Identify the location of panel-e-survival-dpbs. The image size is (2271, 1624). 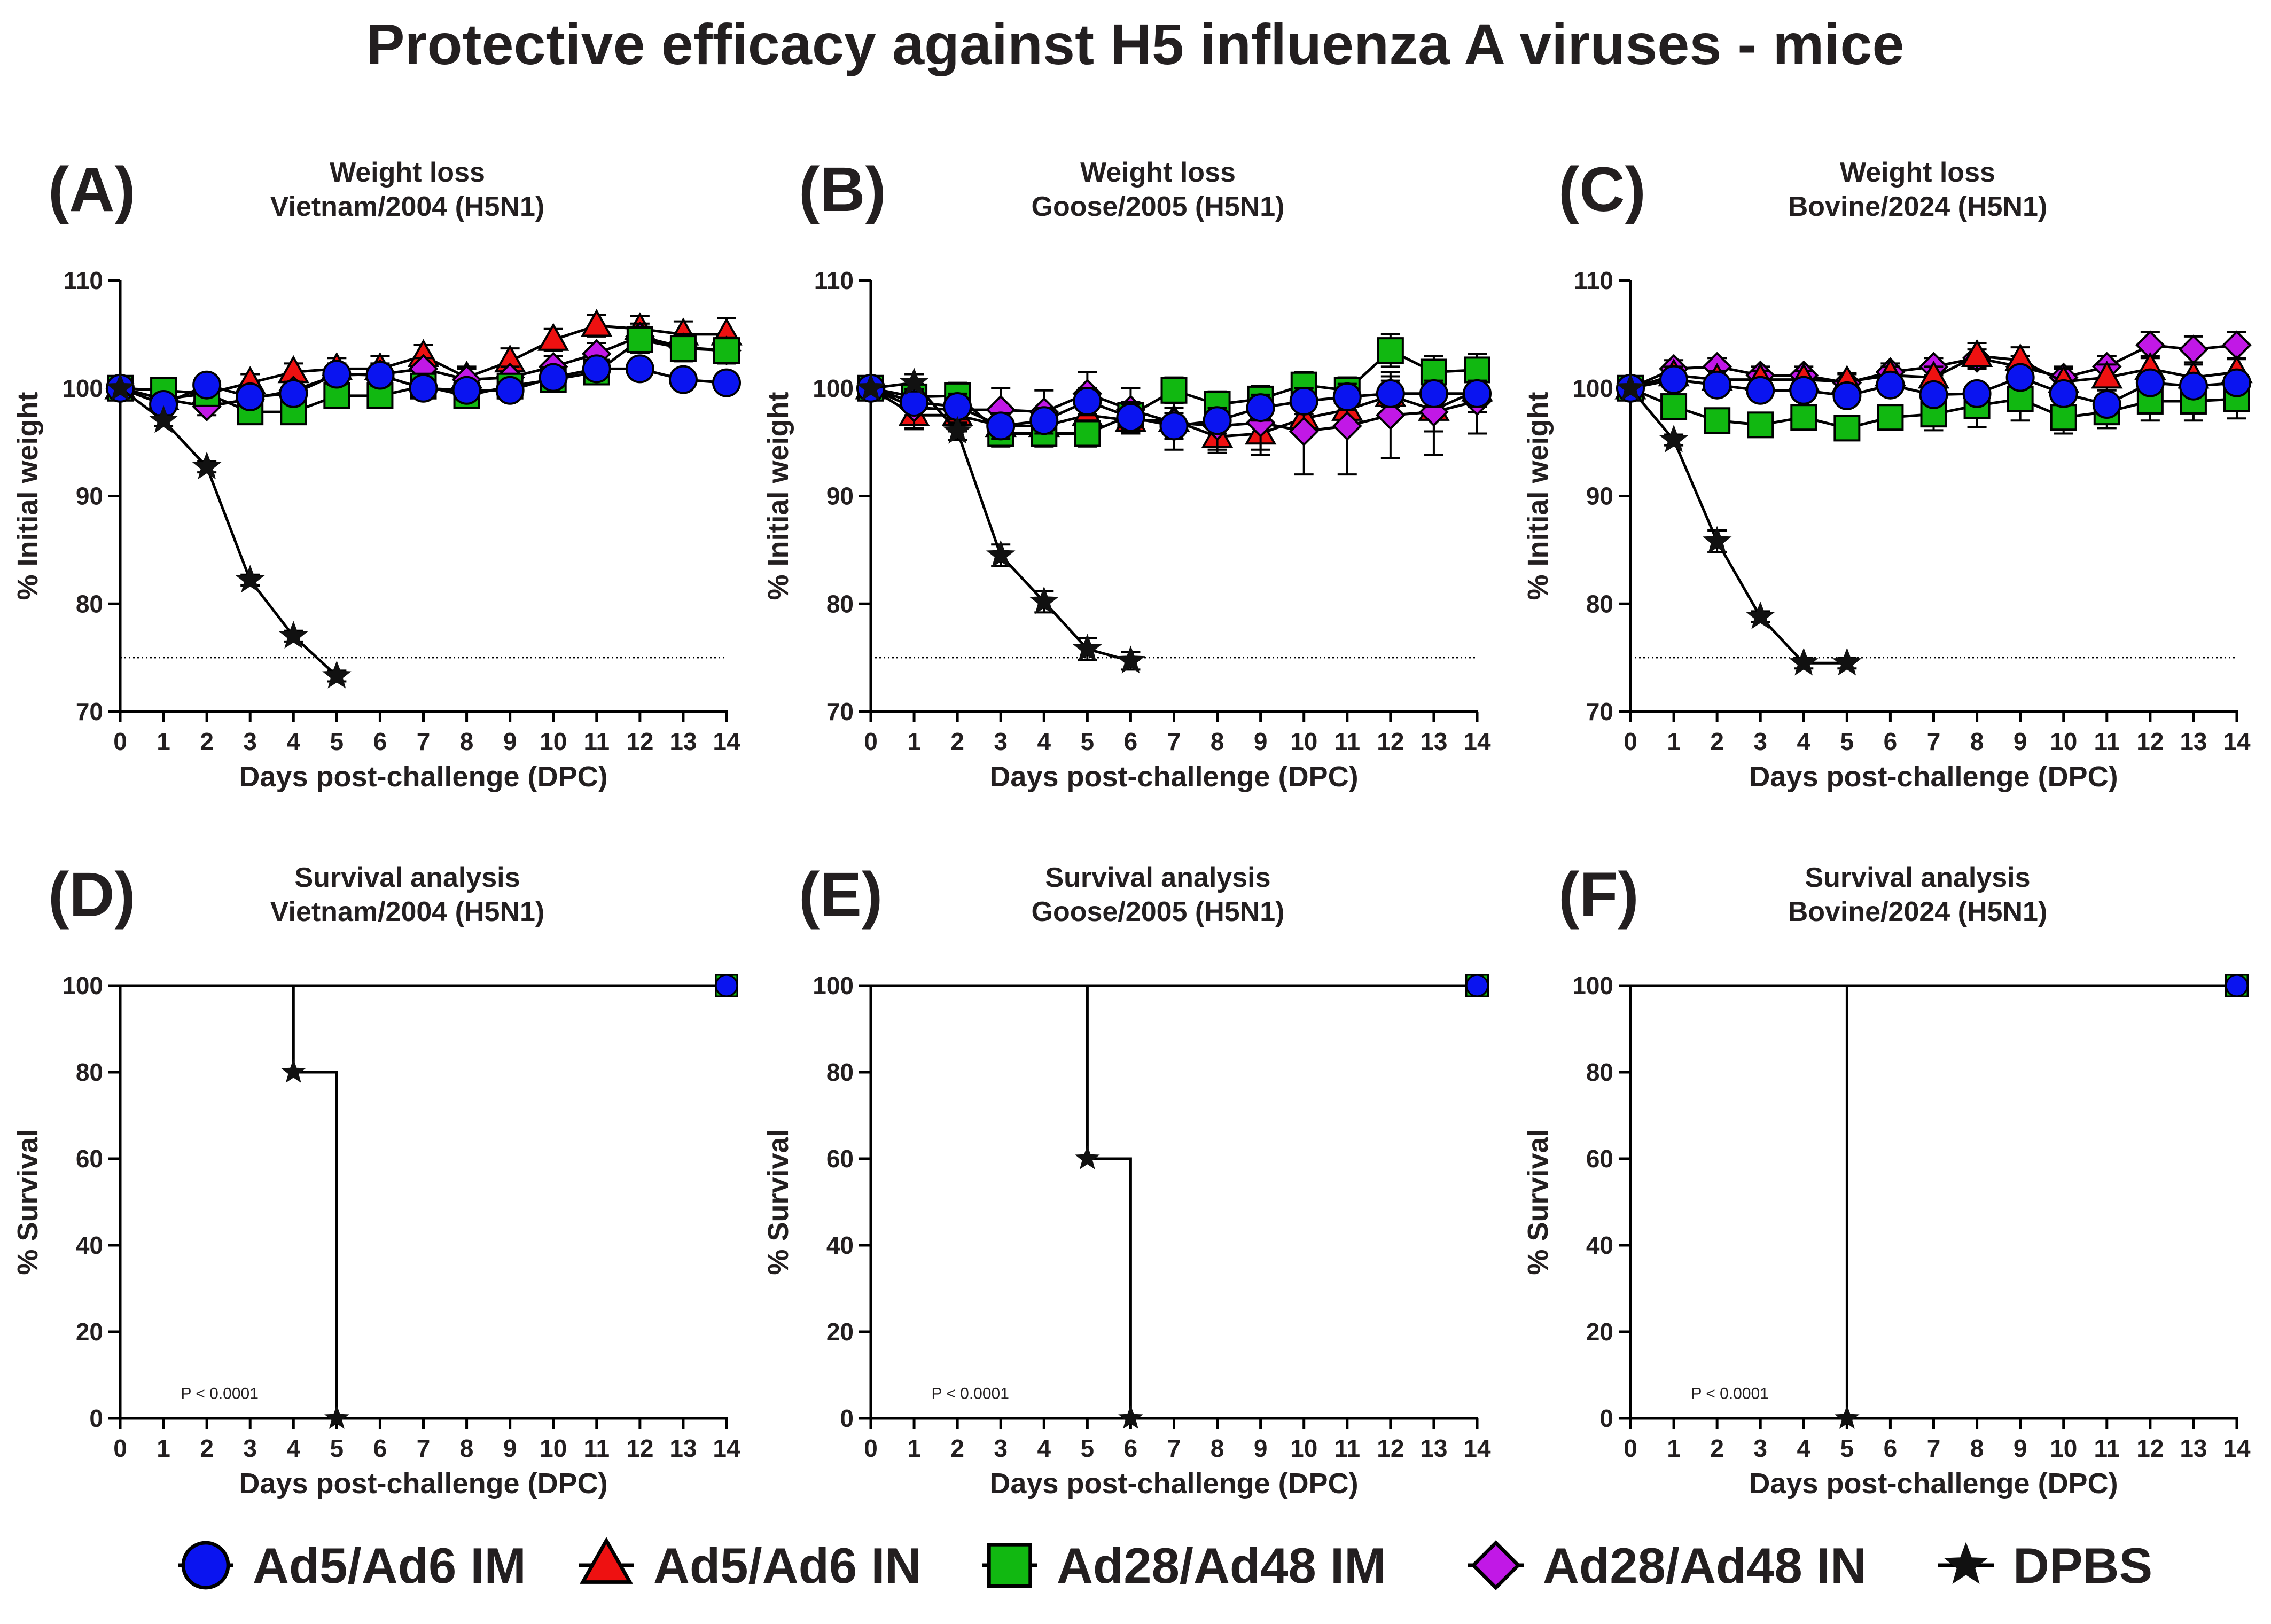
(1174, 1202).